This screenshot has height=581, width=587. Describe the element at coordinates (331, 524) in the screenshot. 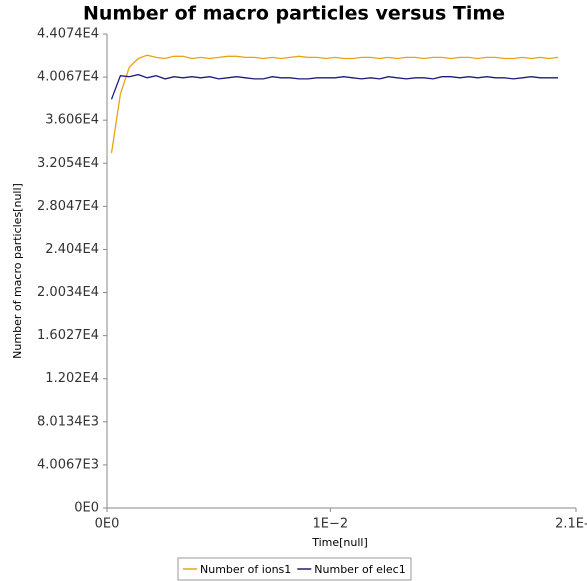

I see `x-tick-label: 1E−2` at that location.